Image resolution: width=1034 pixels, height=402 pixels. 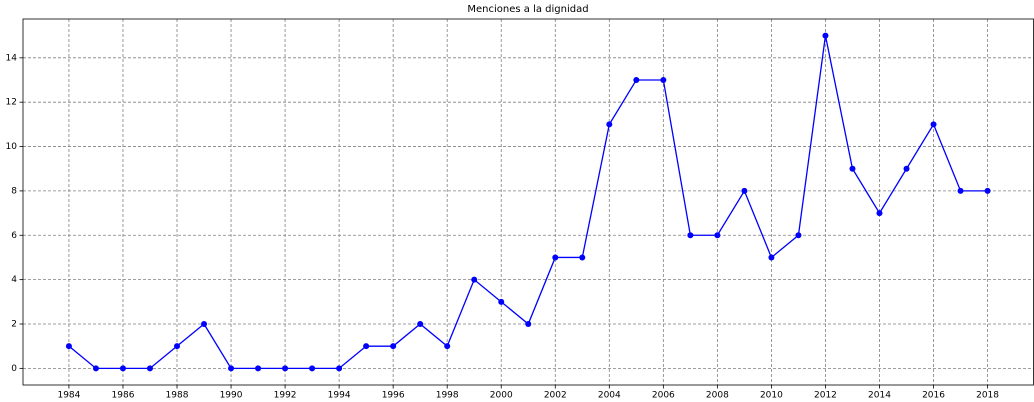 I want to click on x-tick-label: 1986, so click(x=123, y=396).